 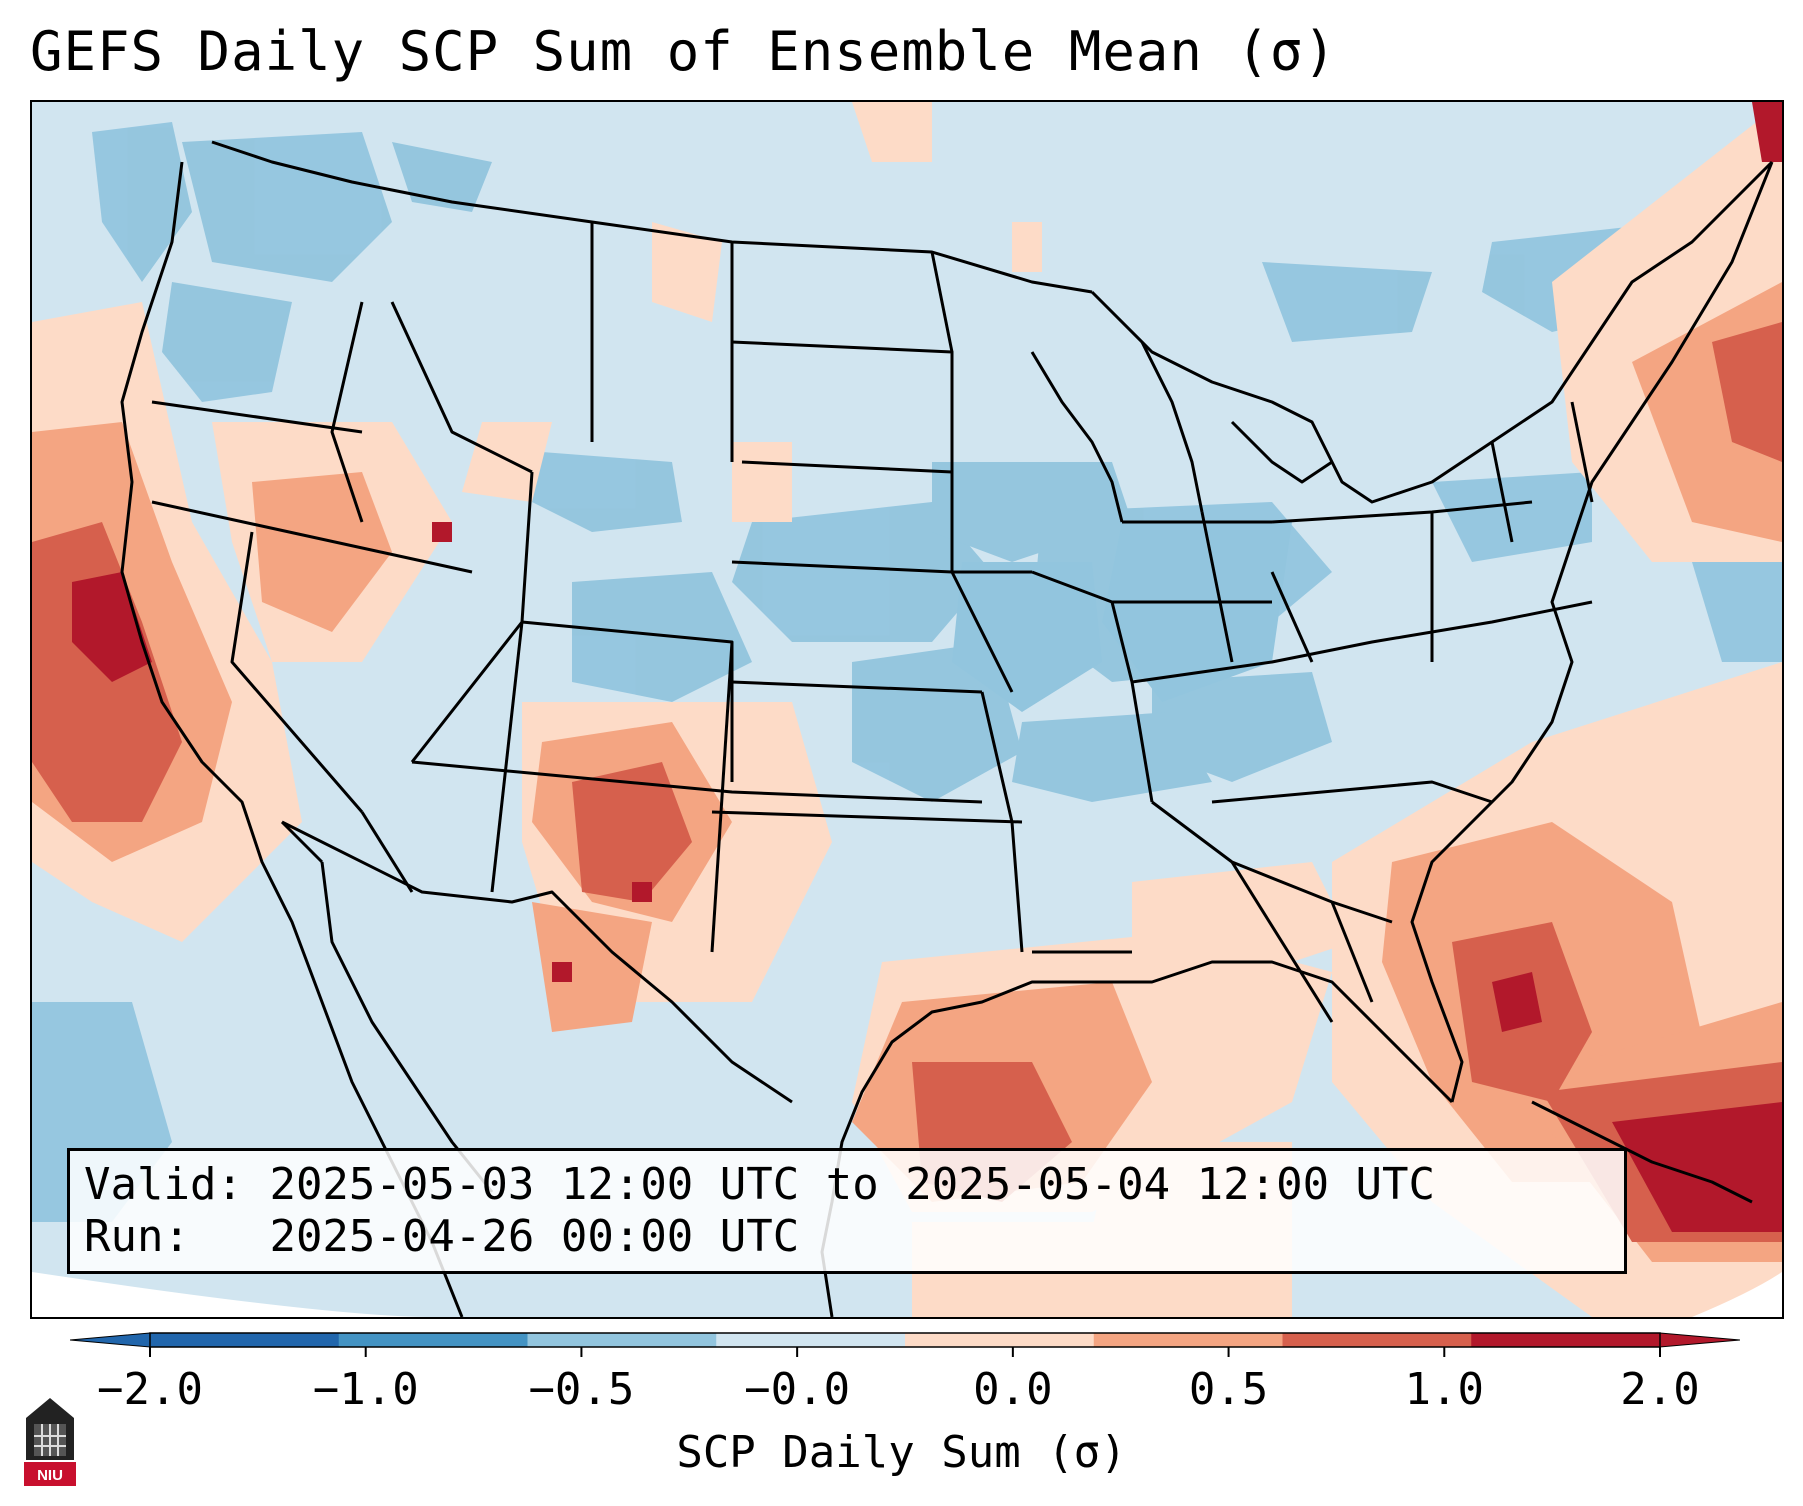 What do you see at coordinates (847, 1237) in the screenshot?
I see `run-row: Run: 2025-04-26 00:00 UTC` at bounding box center [847, 1237].